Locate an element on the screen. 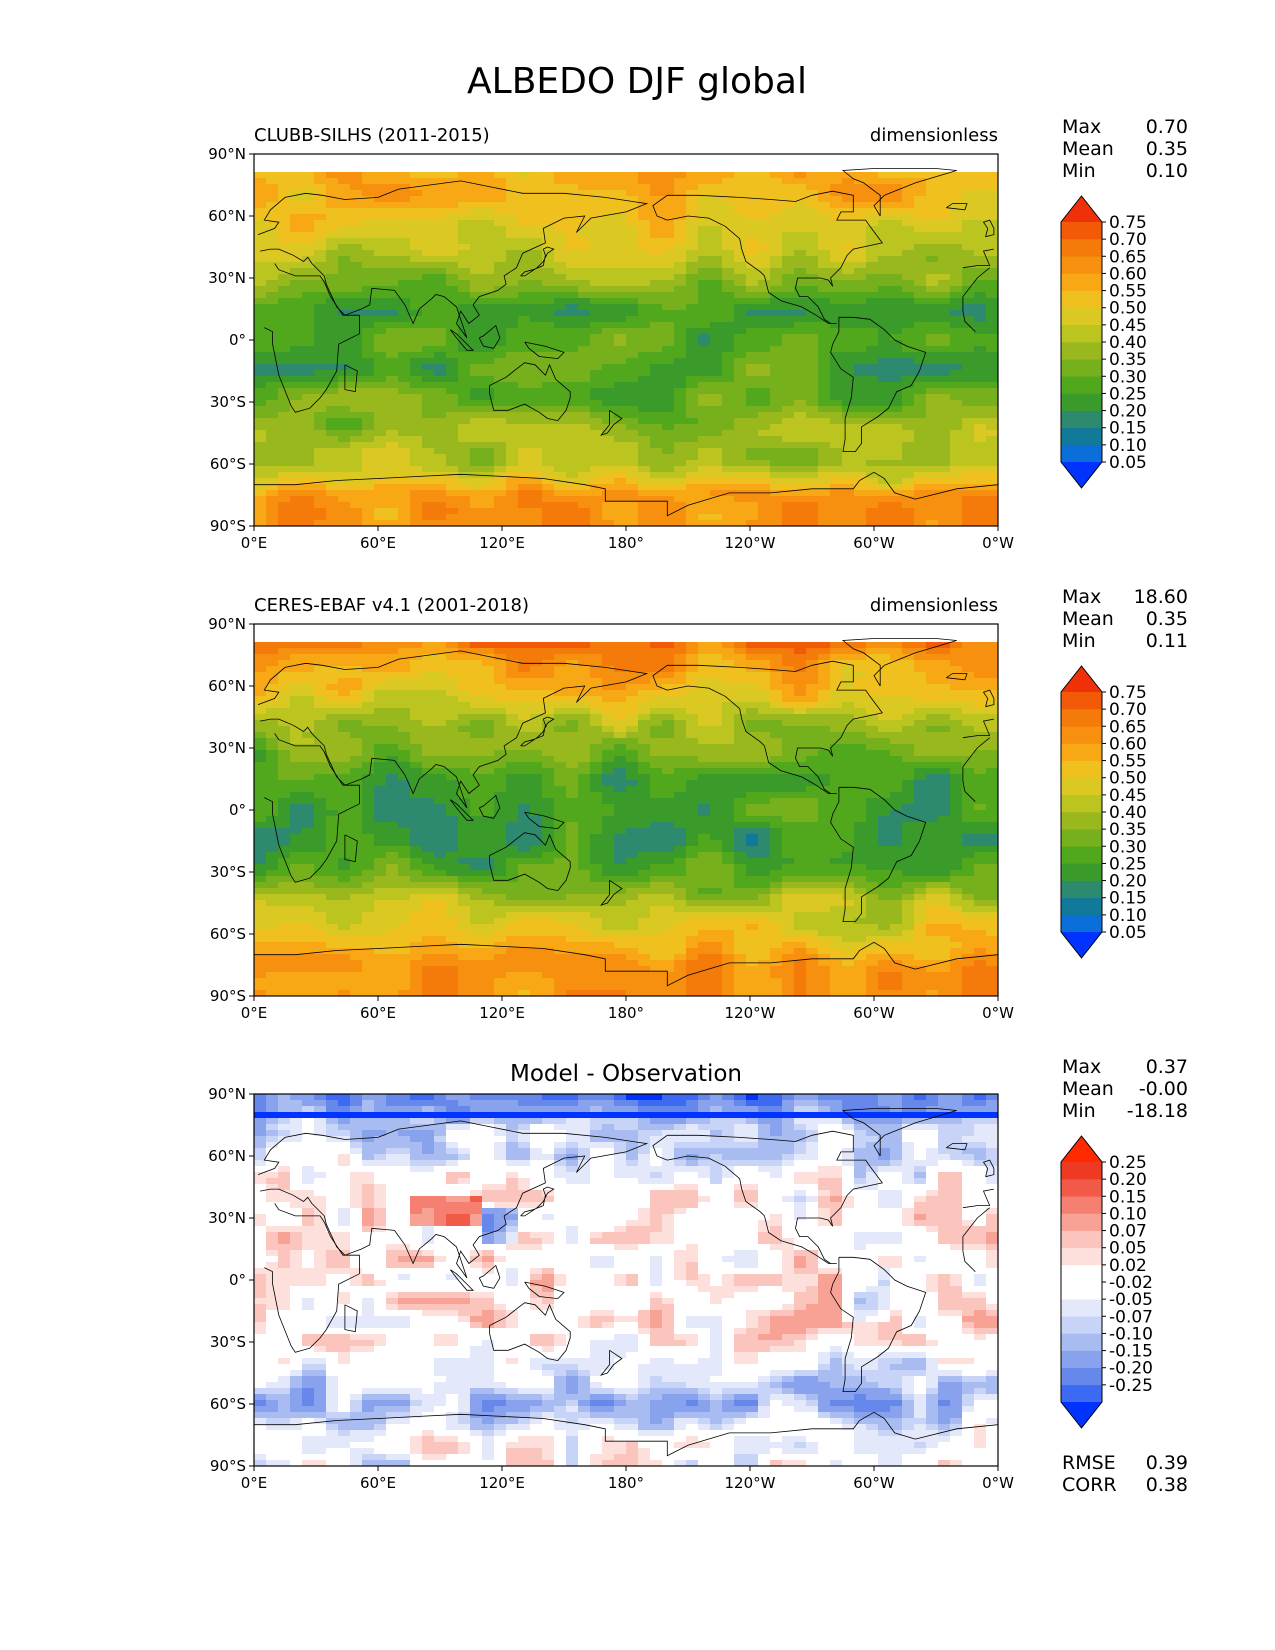 The height and width of the screenshot is (1650, 1275). colorbar-label: 0.10 is located at coordinates (1128, 446).